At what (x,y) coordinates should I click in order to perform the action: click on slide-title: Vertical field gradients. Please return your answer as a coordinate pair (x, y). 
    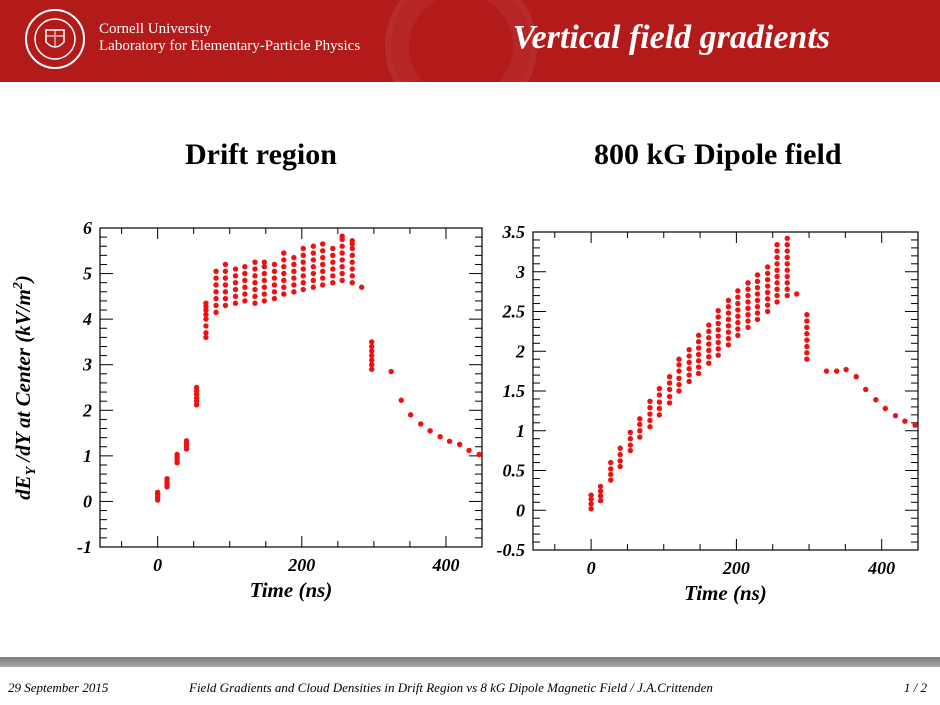
    Looking at the image, I should click on (671, 37).